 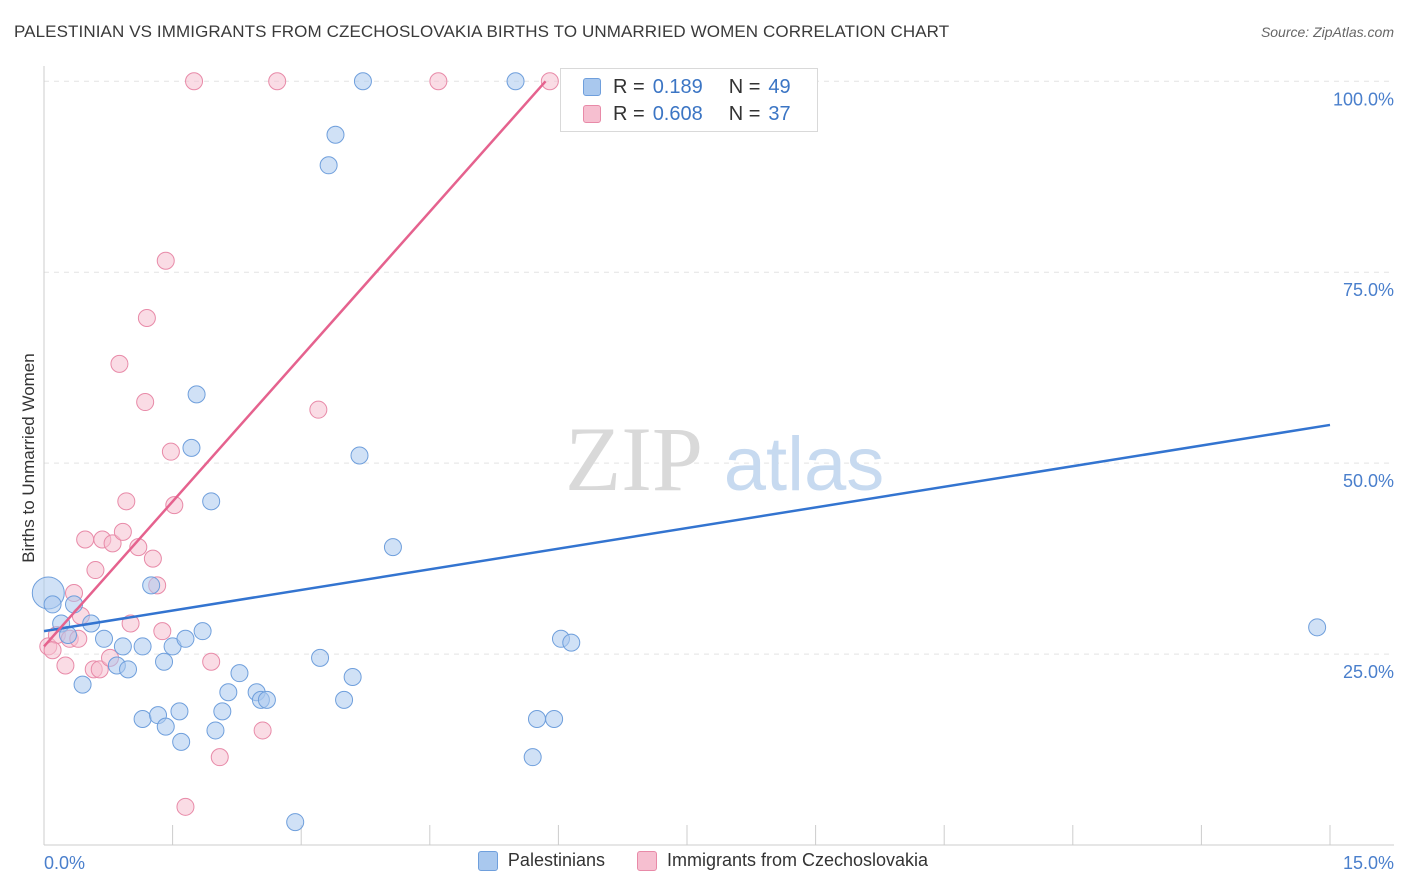 I want to click on x-tick-label: 15.0%, so click(x=1368, y=863).